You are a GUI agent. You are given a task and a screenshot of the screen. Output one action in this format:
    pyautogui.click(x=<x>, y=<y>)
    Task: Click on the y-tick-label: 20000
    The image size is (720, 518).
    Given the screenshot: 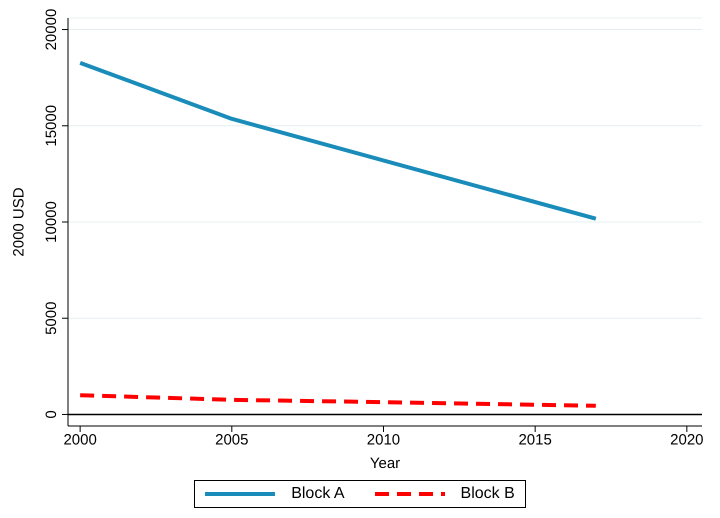 What is the action you would take?
    pyautogui.click(x=51, y=29)
    